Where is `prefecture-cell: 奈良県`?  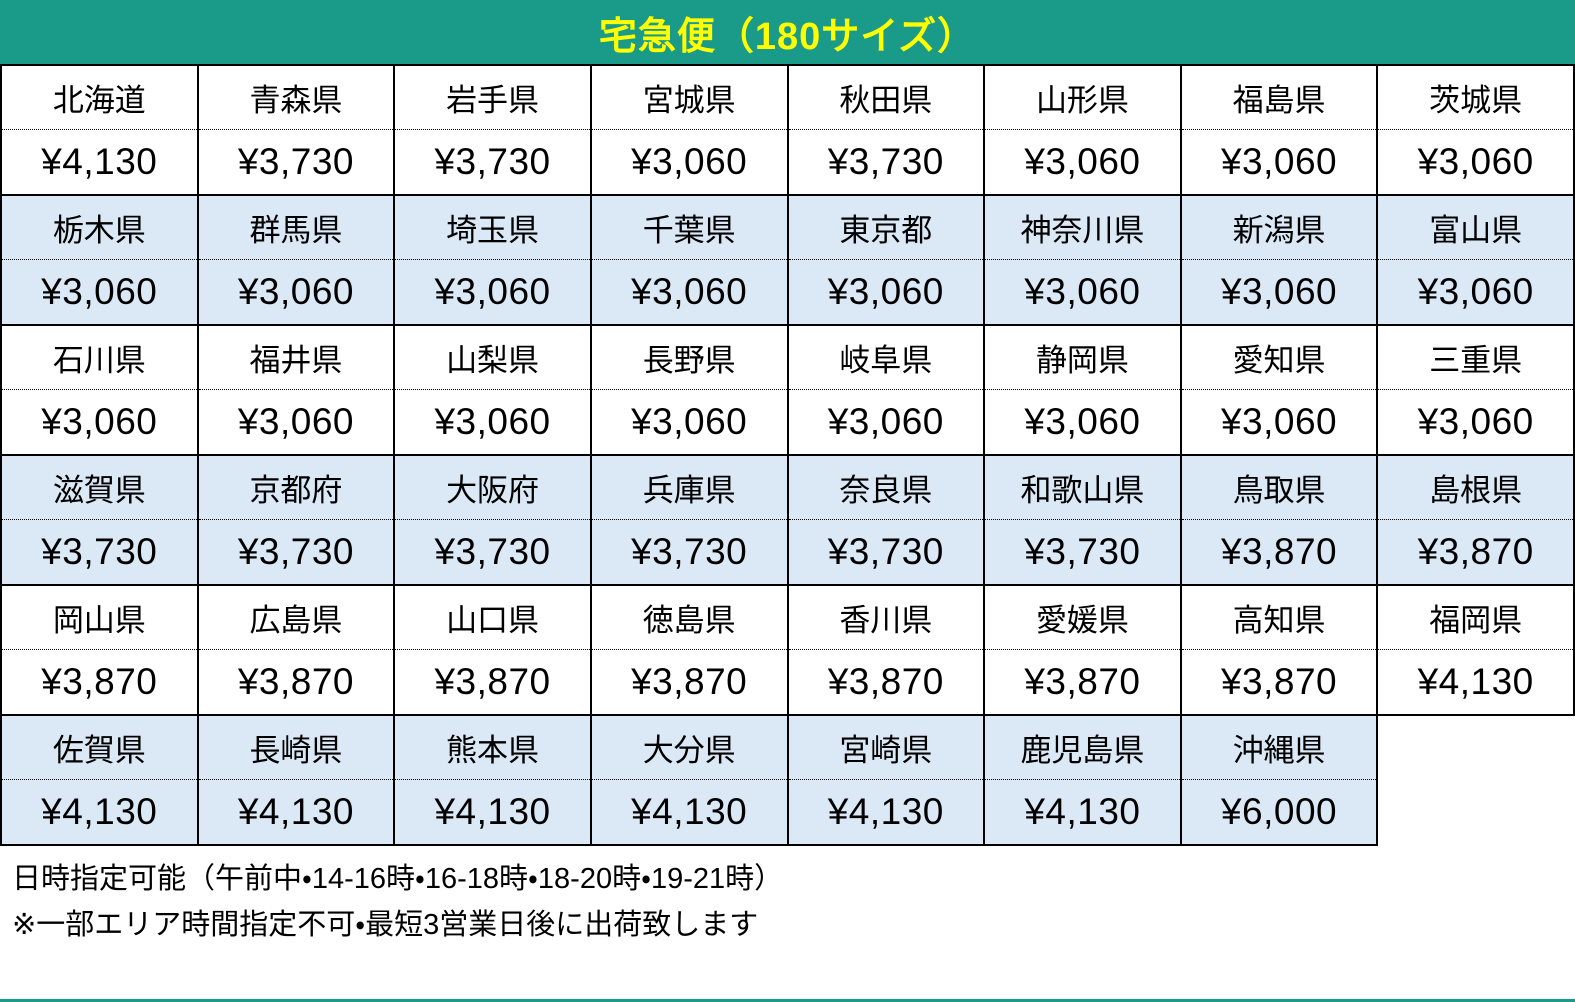
prefecture-cell: 奈良県 is located at coordinates (886, 487).